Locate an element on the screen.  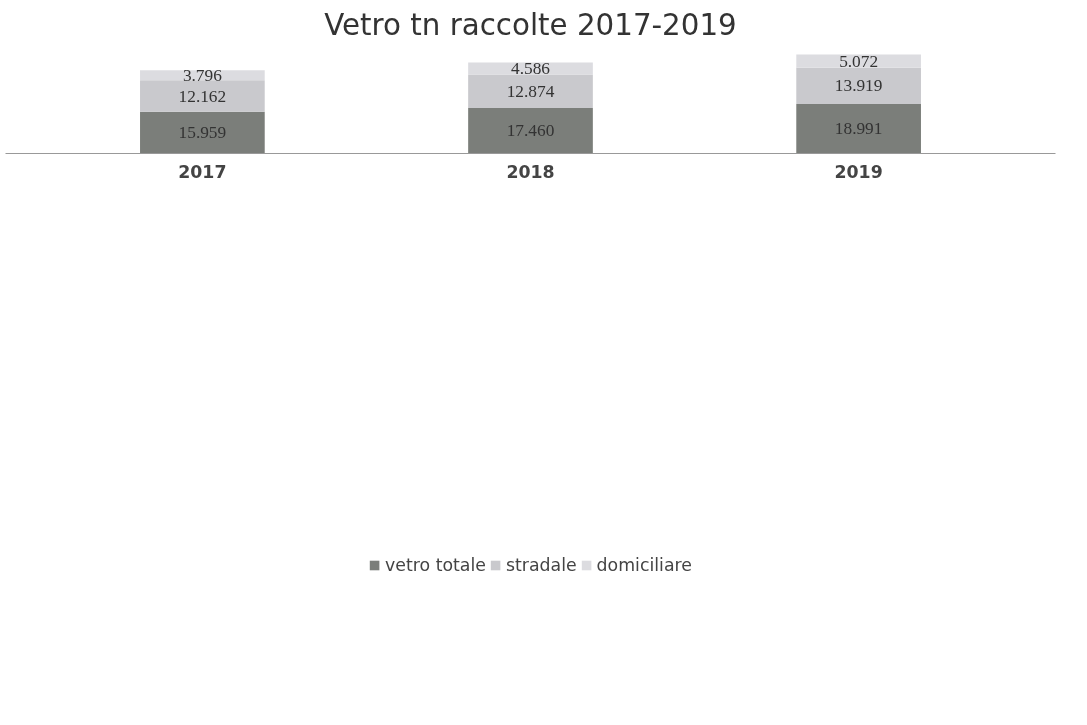
legend-label: vetro totale is located at coordinates (435, 565).